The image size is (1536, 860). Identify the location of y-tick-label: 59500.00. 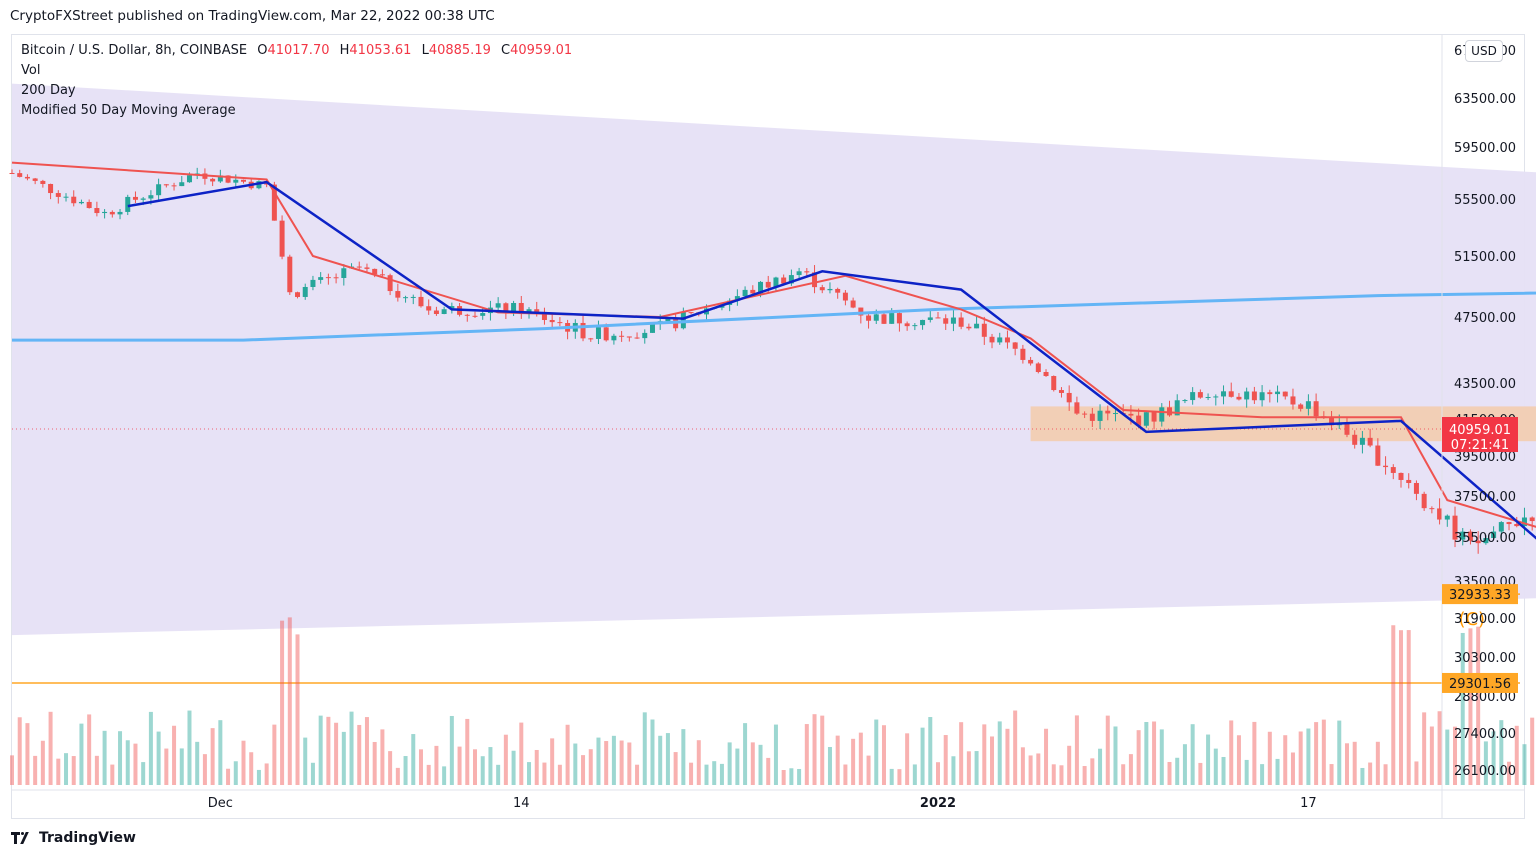
(1485, 148).